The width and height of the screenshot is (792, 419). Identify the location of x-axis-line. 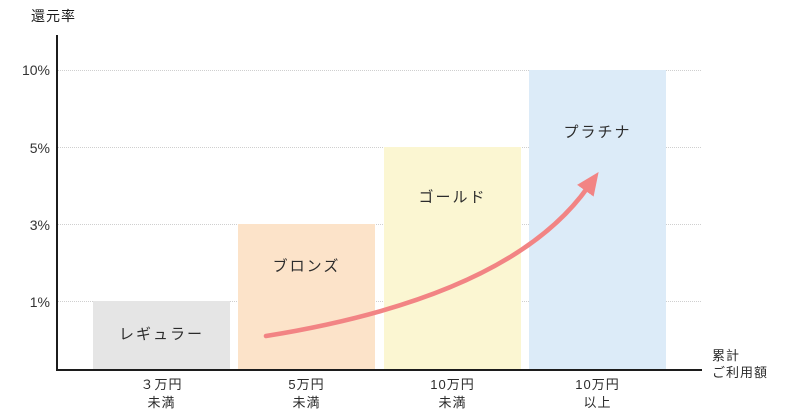
(379, 370).